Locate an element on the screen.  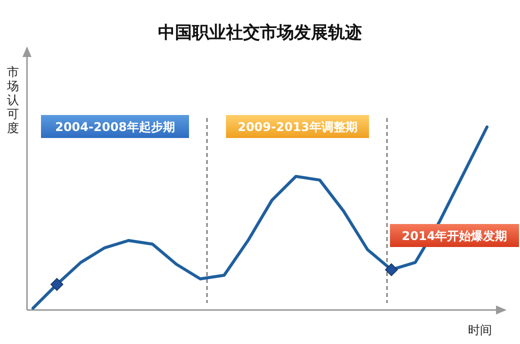
annotation: 2014年开始爆发期 is located at coordinates (455, 236).